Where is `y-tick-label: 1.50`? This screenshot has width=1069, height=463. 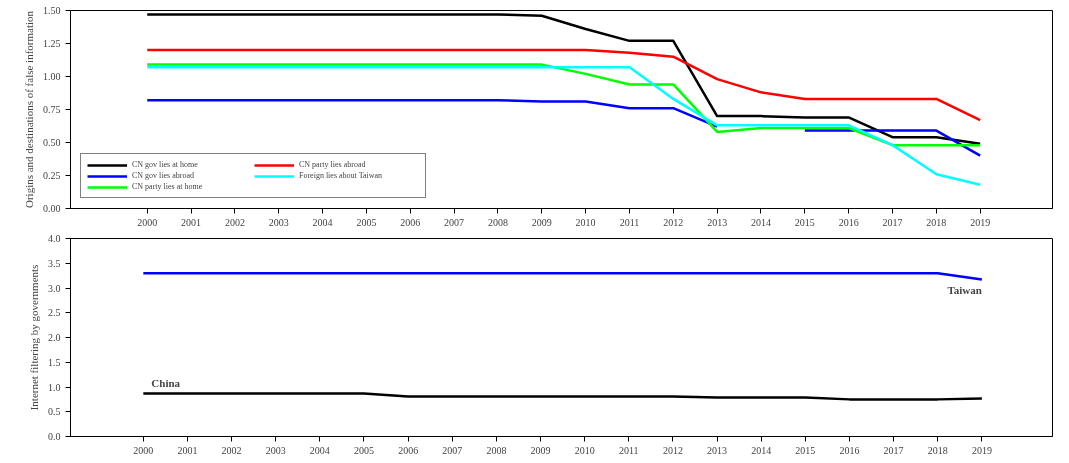 y-tick-label: 1.50 is located at coordinates (52, 10).